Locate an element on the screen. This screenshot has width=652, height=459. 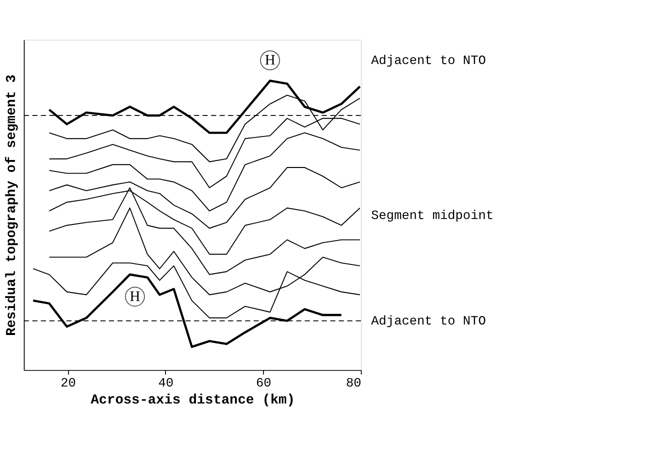
x-axis-title: Across-axis distance (km) is located at coordinates (192, 401).